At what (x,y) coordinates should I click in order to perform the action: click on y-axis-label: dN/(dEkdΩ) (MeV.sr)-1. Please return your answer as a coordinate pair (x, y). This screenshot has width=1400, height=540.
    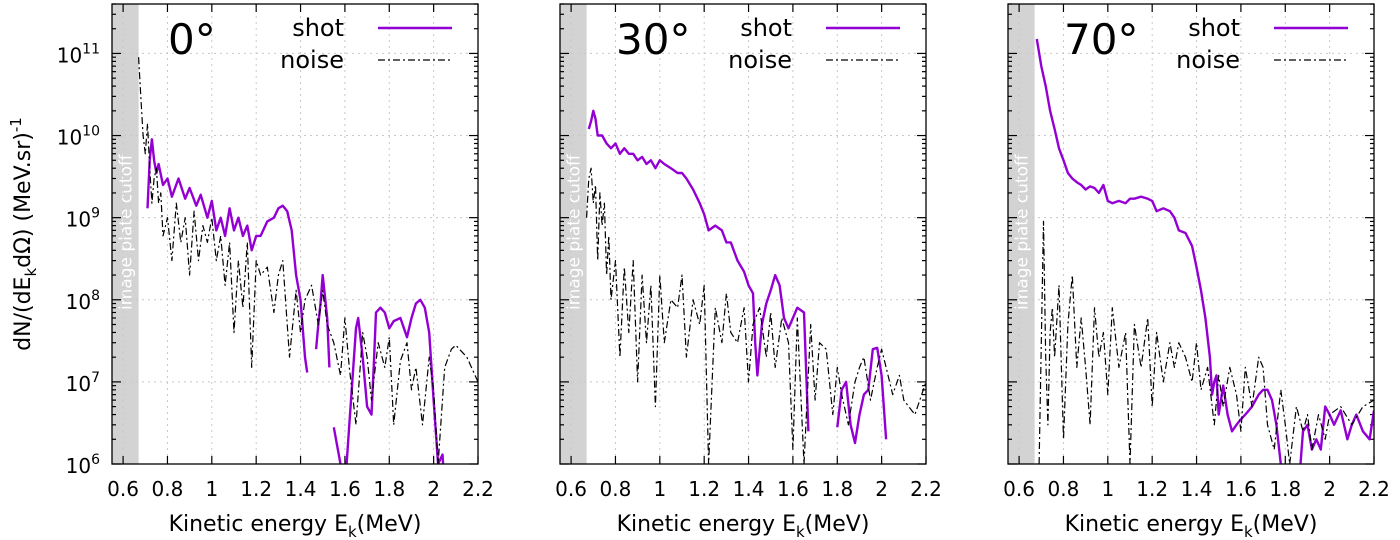
    Looking at the image, I should click on (23, 234).